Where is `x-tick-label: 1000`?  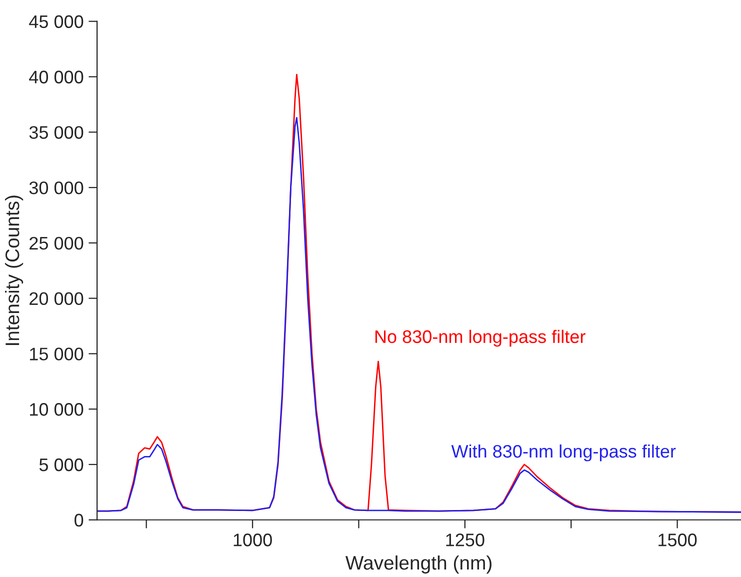 x-tick-label: 1000 is located at coordinates (253, 540).